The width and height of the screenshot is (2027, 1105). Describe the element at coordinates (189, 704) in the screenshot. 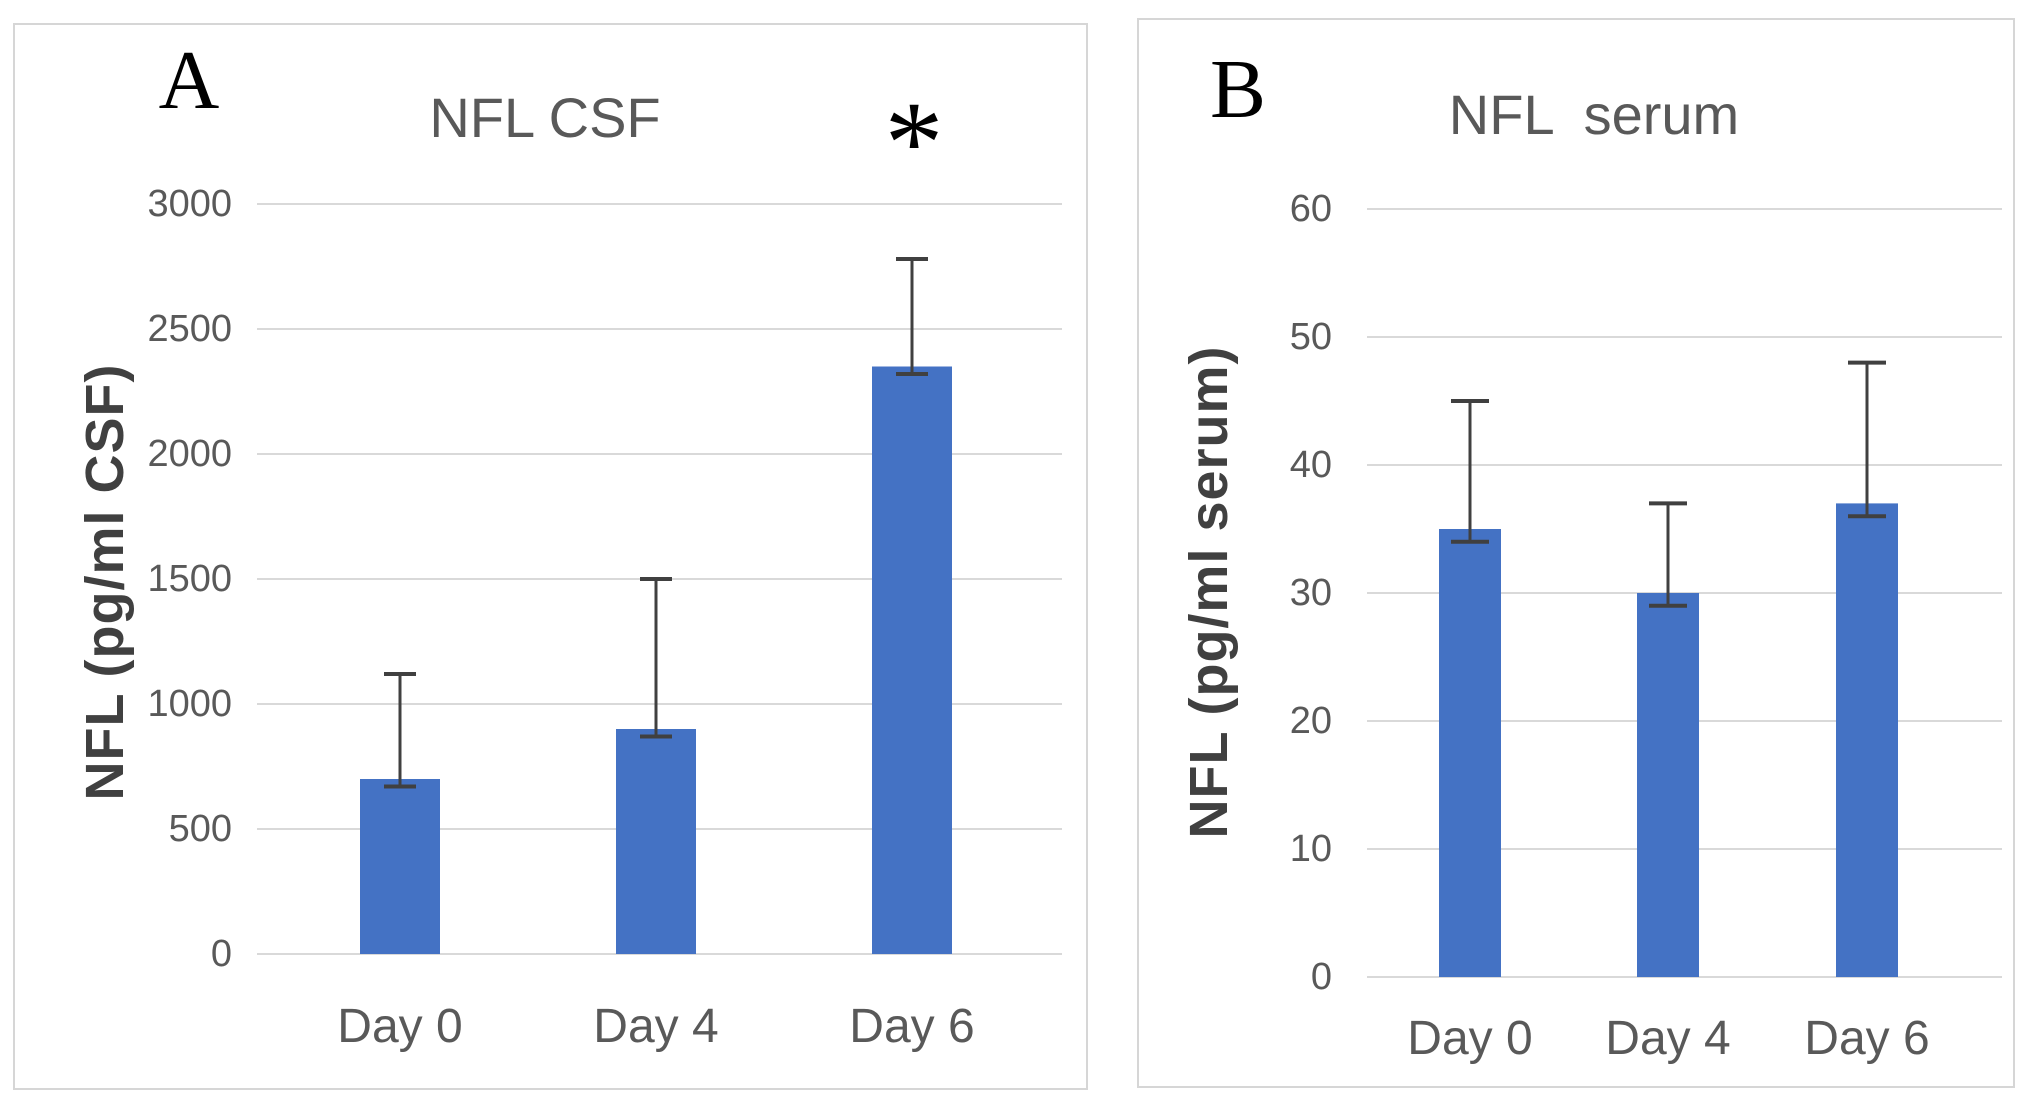

I see `y-tick-label-1000: 1000` at that location.